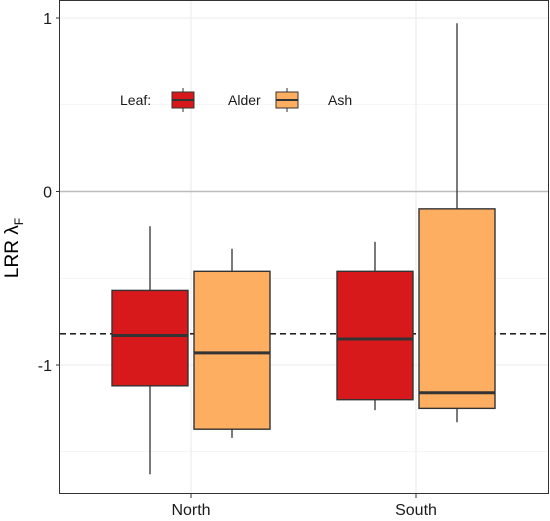  I want to click on legend-label-ash: Ash, so click(340, 100).